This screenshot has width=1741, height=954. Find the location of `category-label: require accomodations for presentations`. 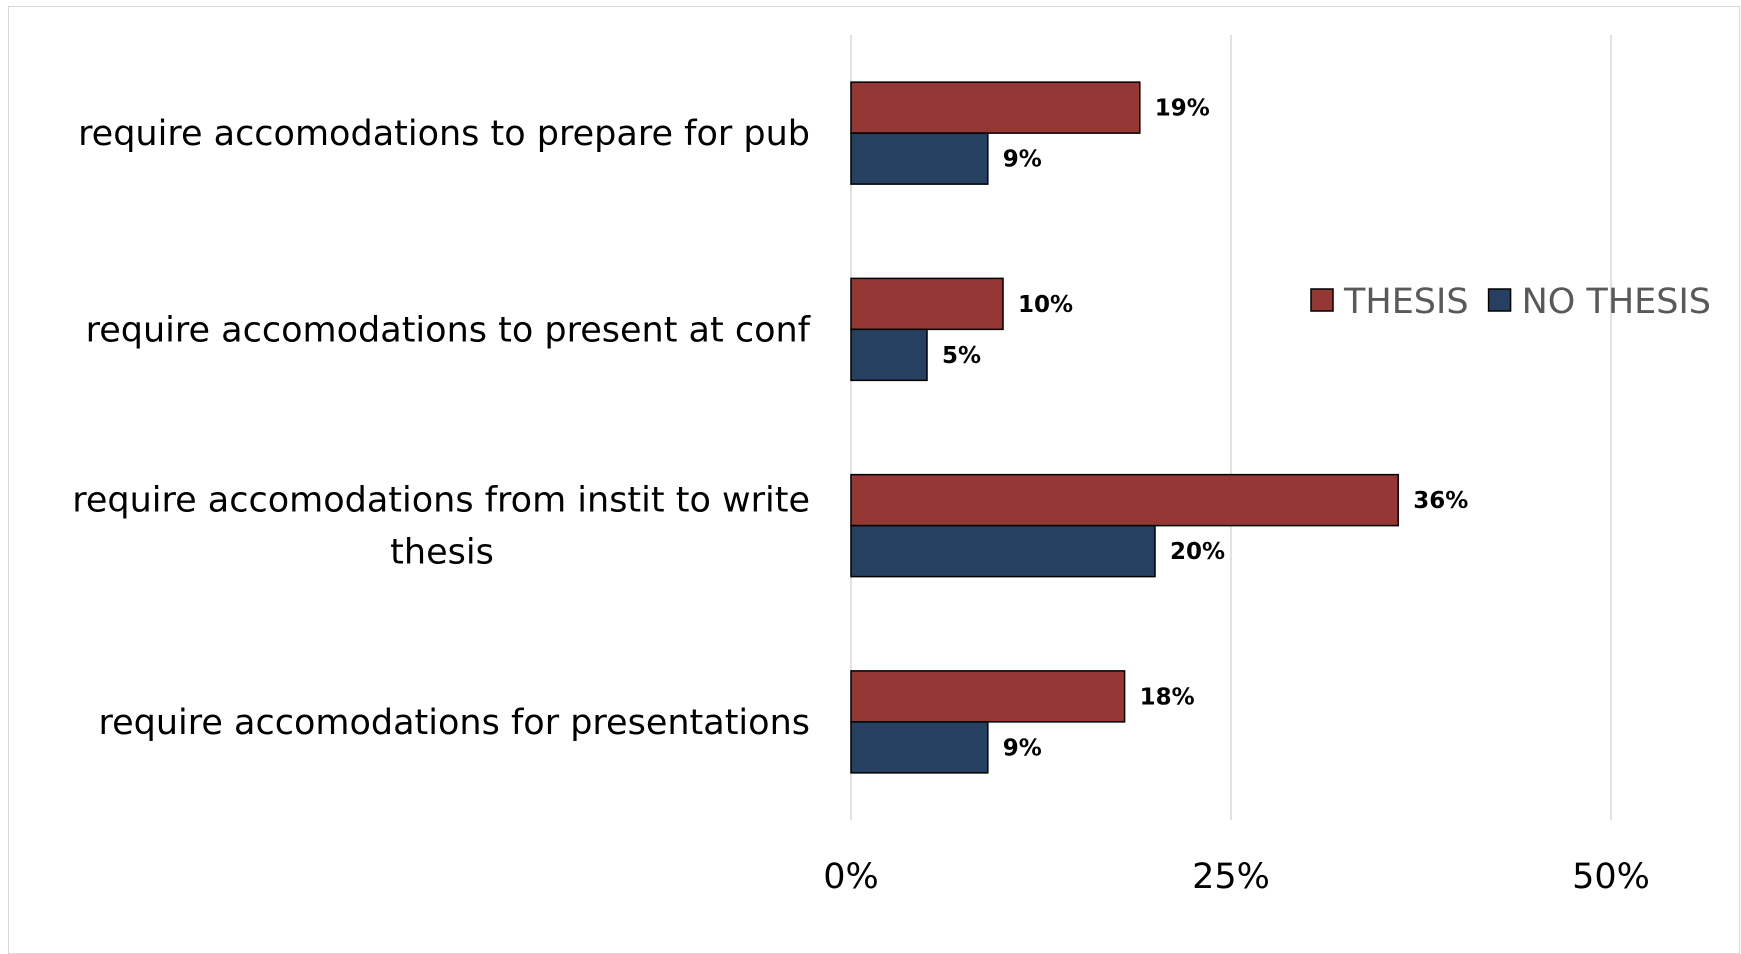

category-label: require accomodations for presentations is located at coordinates (454, 723).